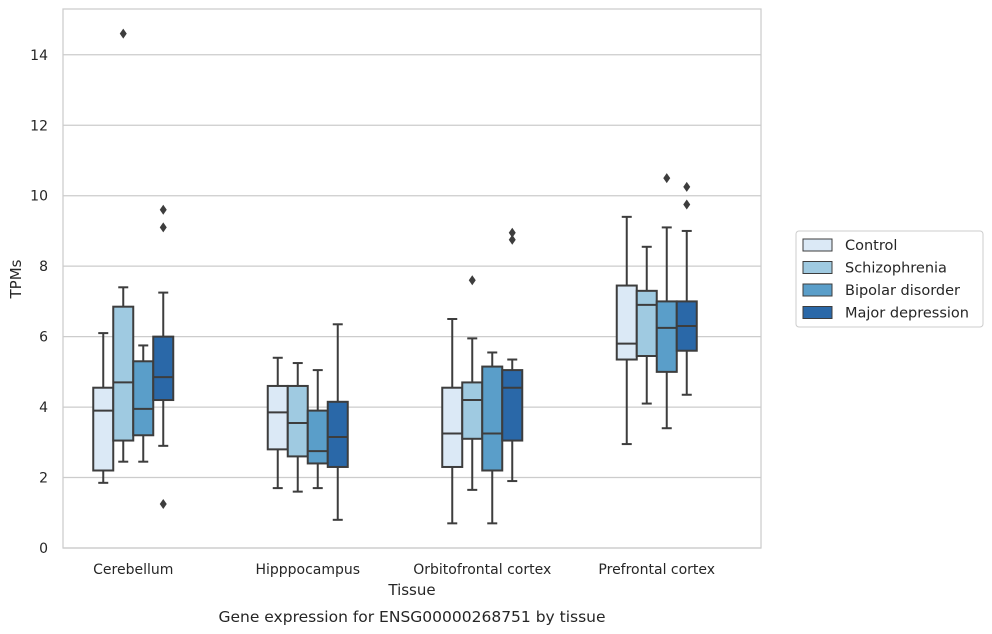  Describe the element at coordinates (43, 267) in the screenshot. I see `y-tick-label: 8` at that location.